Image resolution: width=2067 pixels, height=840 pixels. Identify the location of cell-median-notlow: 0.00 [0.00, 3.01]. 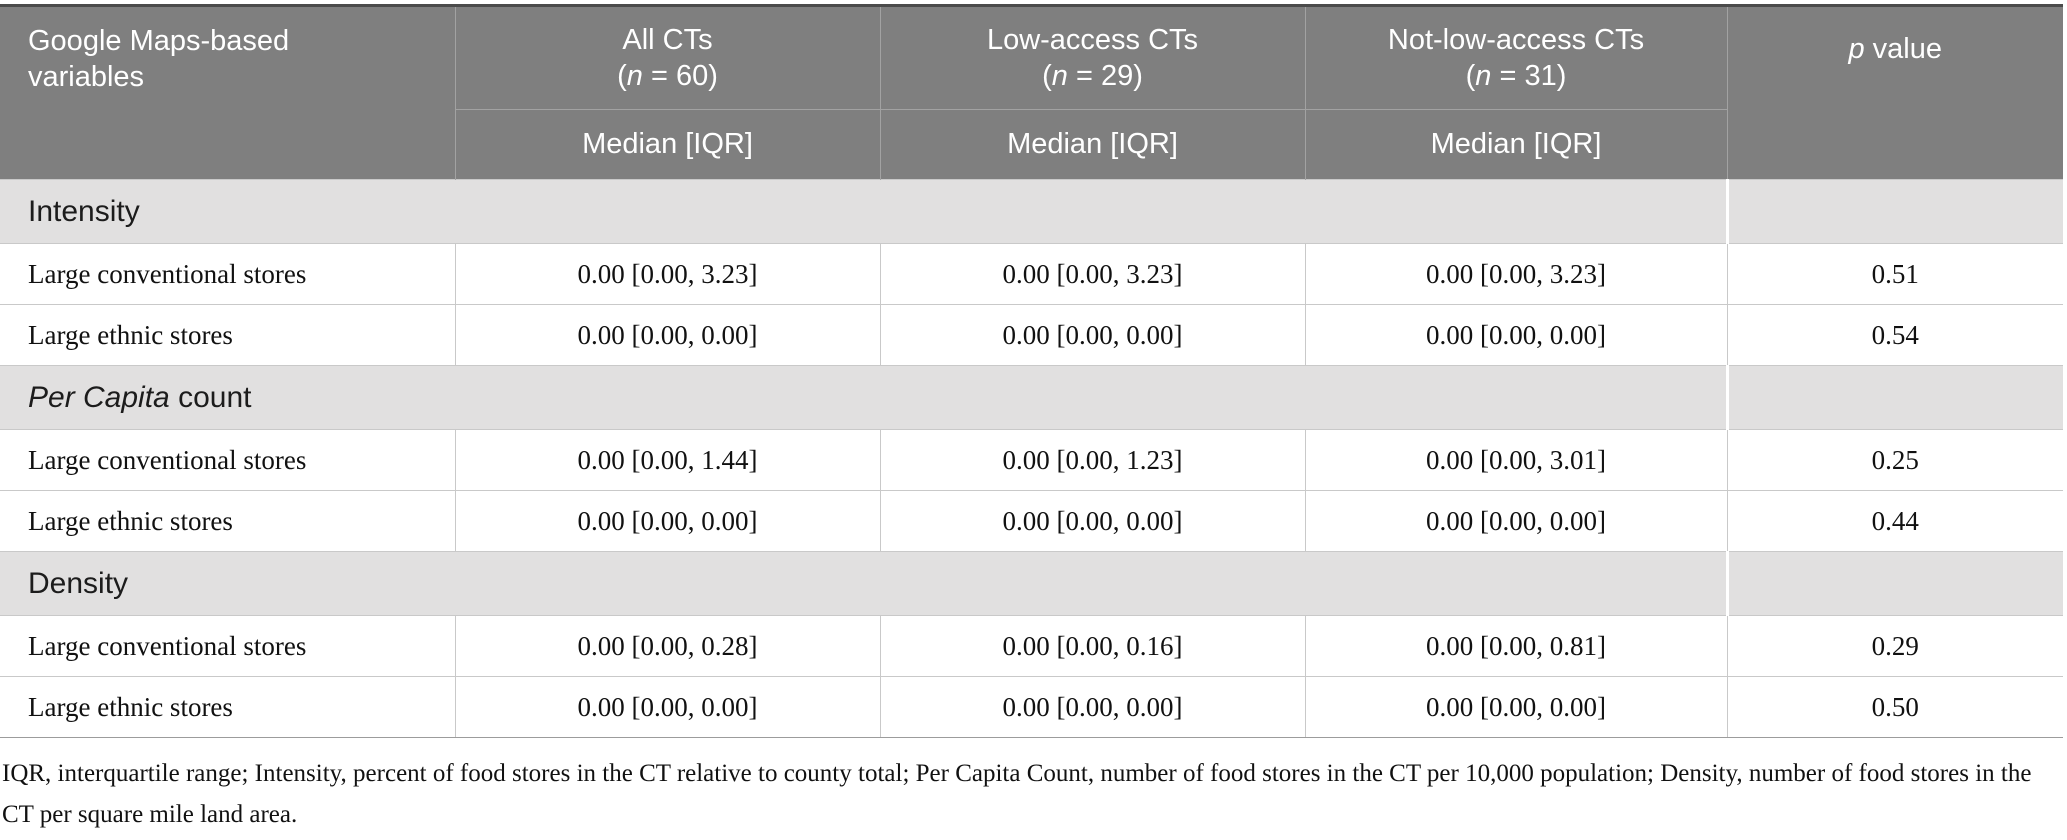
(1516, 460).